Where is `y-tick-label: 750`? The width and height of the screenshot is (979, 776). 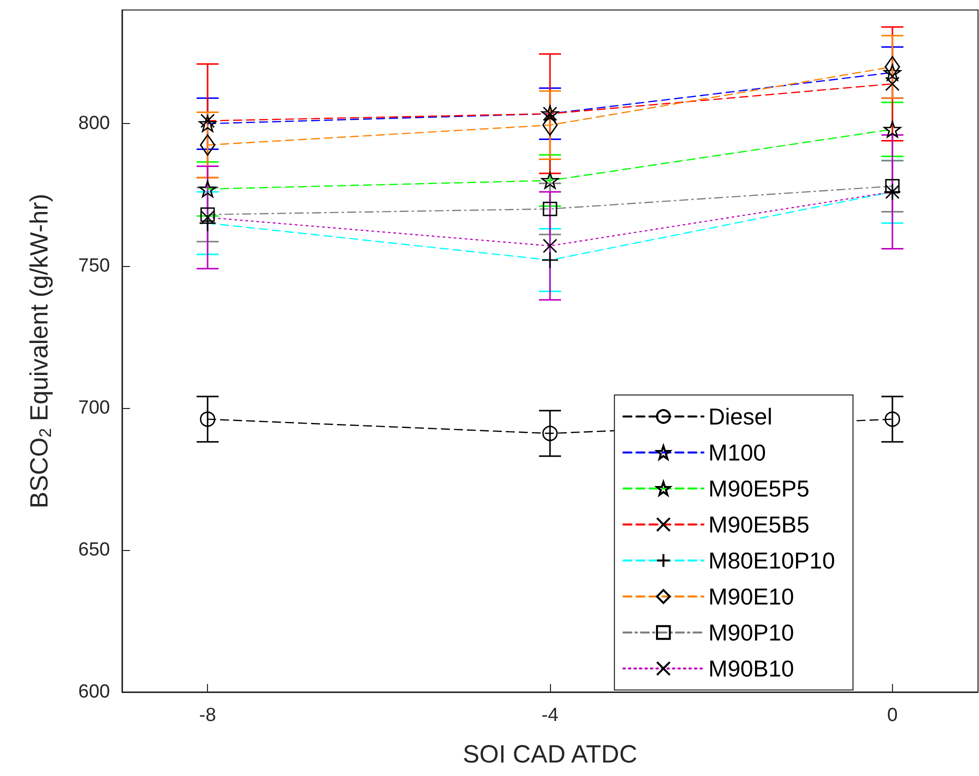 y-tick-label: 750 is located at coordinates (94, 265).